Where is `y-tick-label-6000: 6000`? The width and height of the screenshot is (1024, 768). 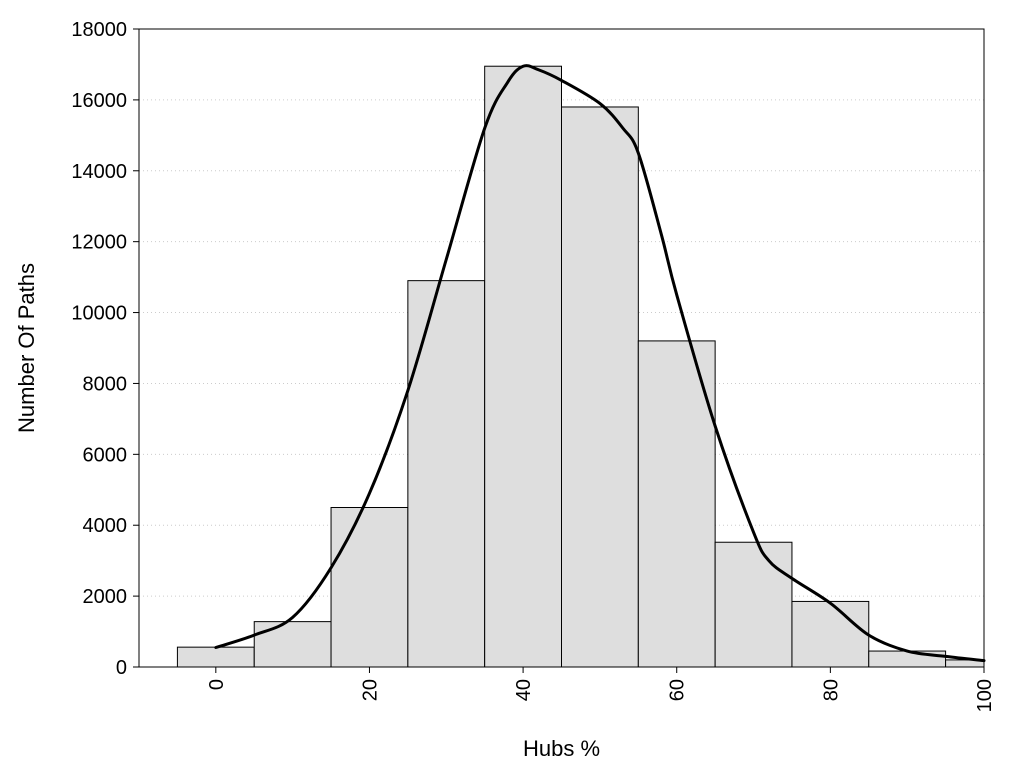
y-tick-label-6000: 6000 is located at coordinates (105, 455).